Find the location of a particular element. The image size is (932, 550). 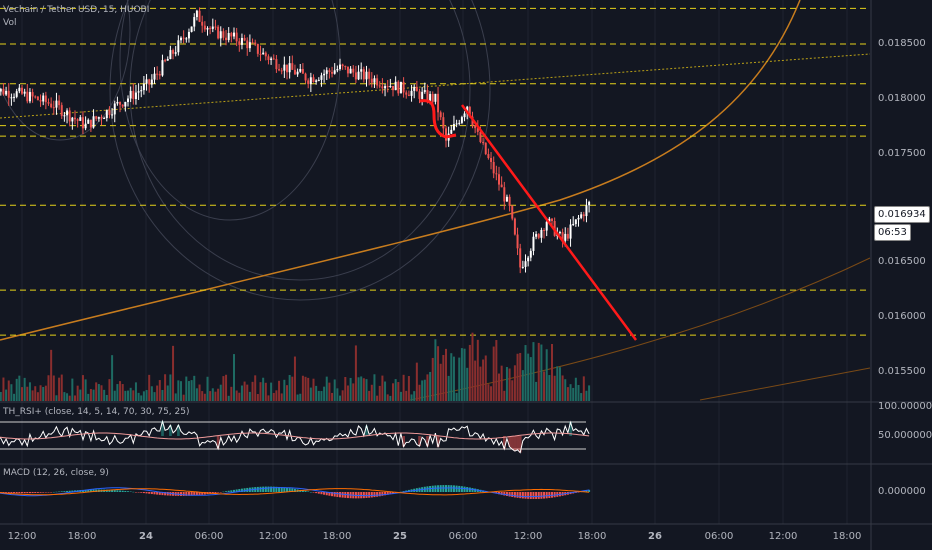

red-trendline is located at coordinates (549, 222).